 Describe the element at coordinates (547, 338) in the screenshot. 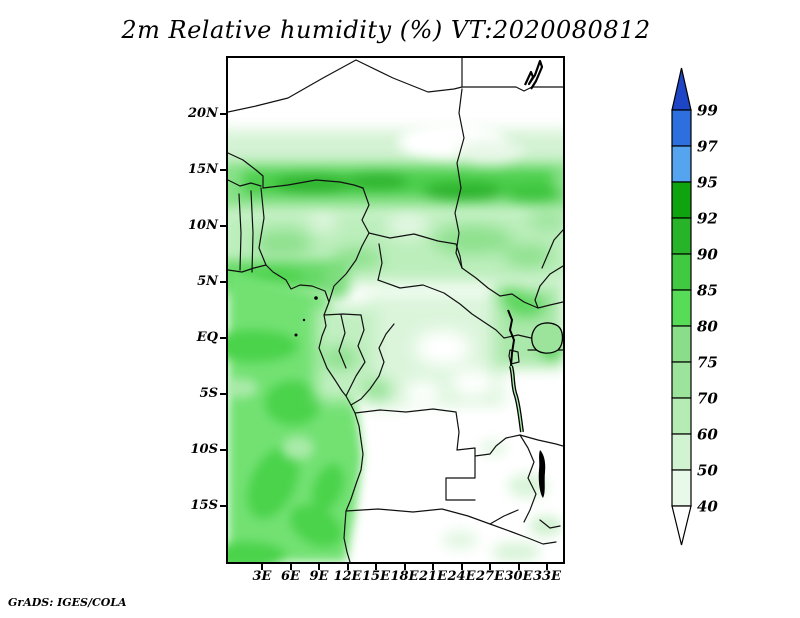

I see `lake-victoria` at that location.